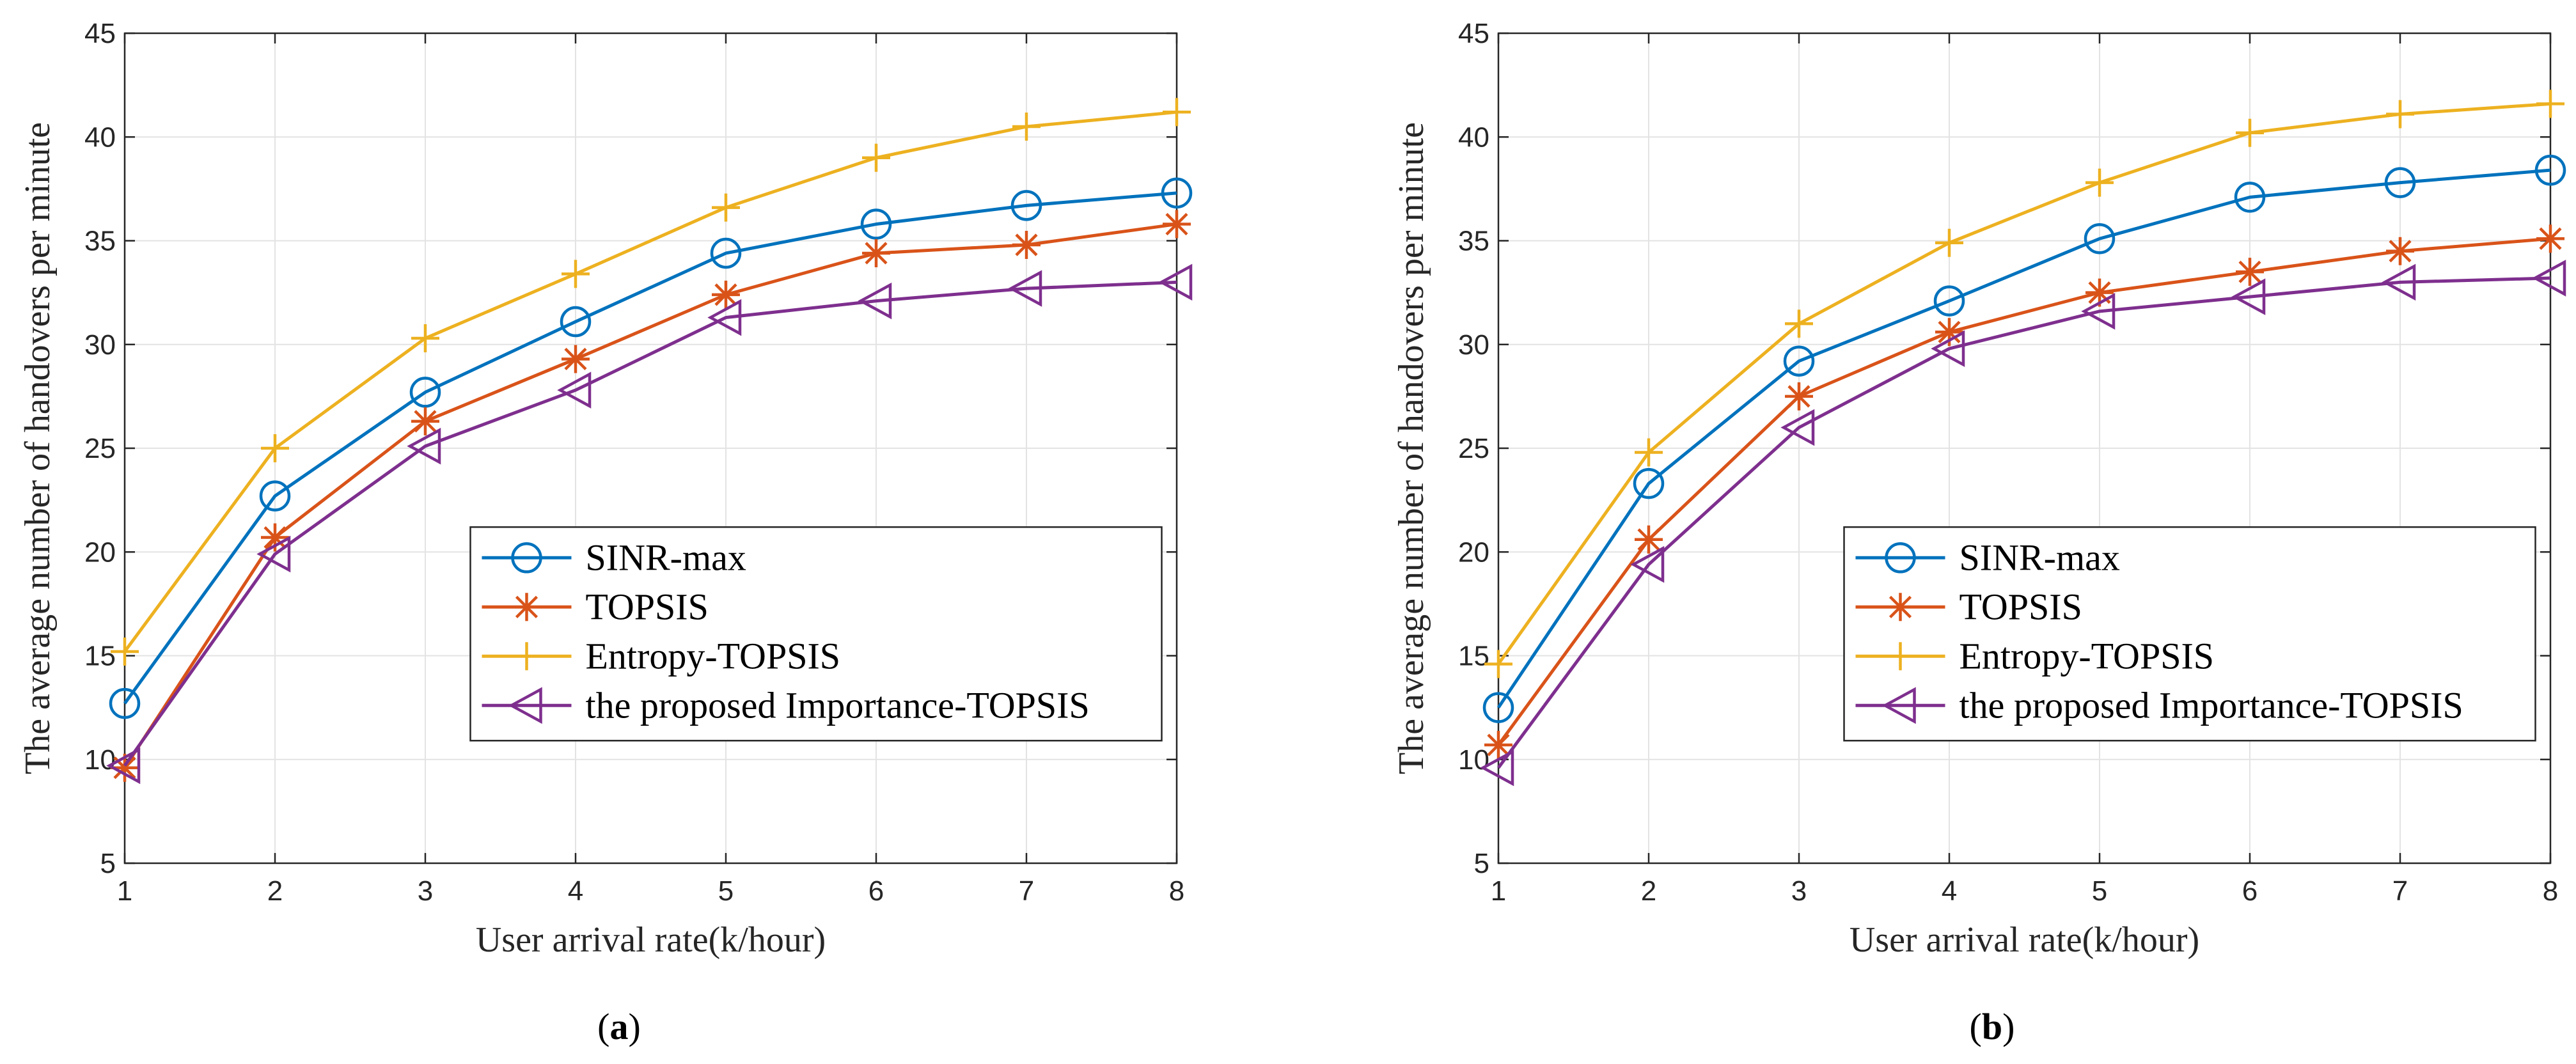 The image size is (2576, 1064). I want to click on x-tick-label: 7, so click(1026, 891).